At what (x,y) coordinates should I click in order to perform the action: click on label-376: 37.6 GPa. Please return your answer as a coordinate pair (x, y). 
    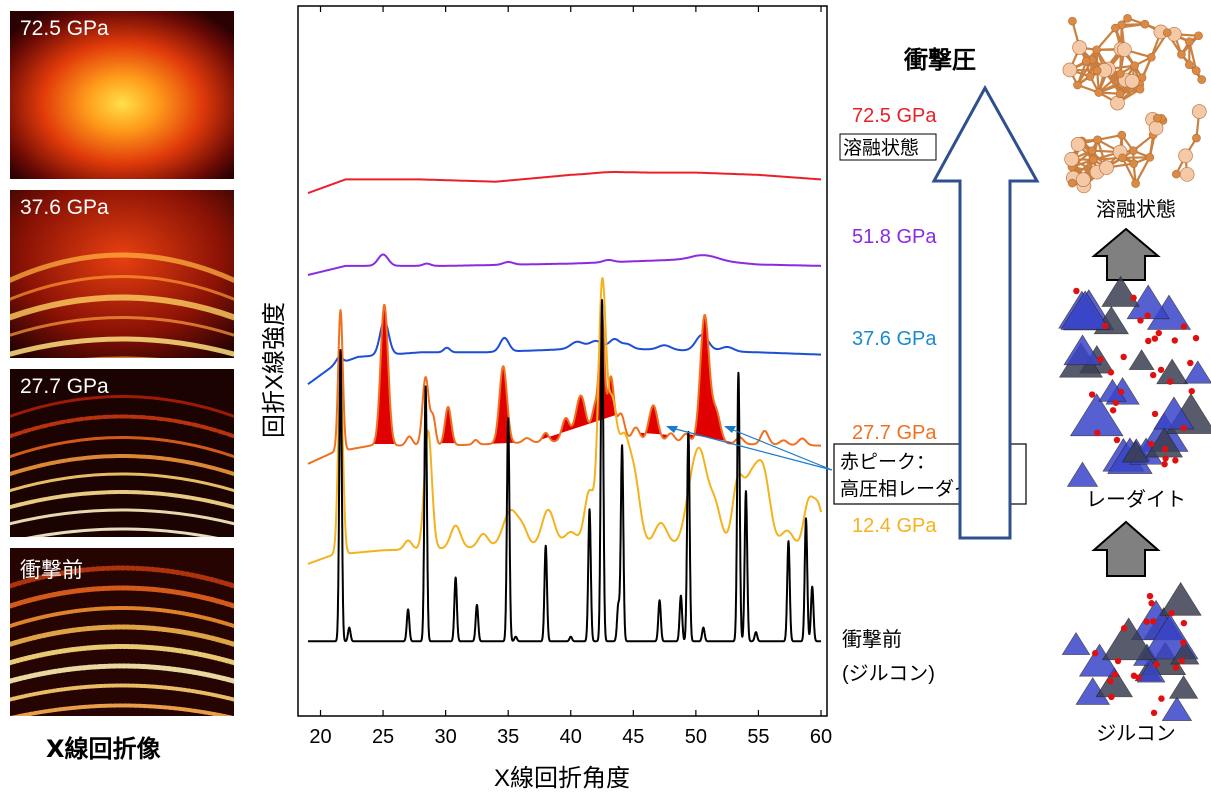
    Looking at the image, I should click on (894, 339).